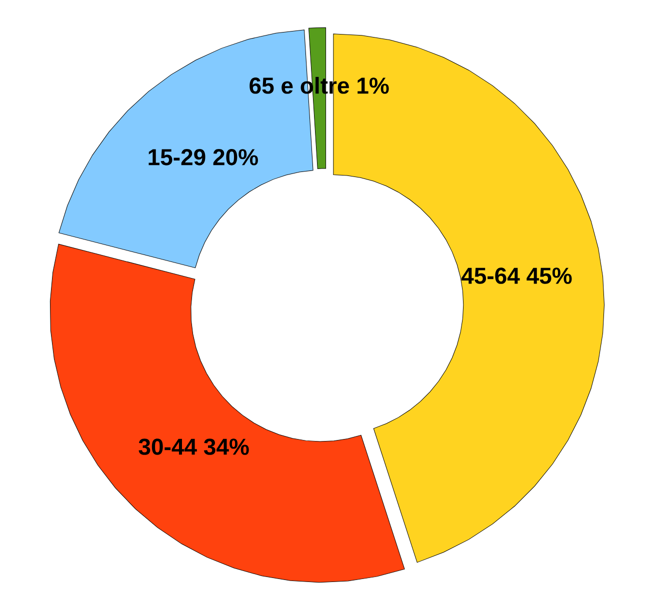  What do you see at coordinates (235, 157) in the screenshot?
I see `data-label: 20%` at bounding box center [235, 157].